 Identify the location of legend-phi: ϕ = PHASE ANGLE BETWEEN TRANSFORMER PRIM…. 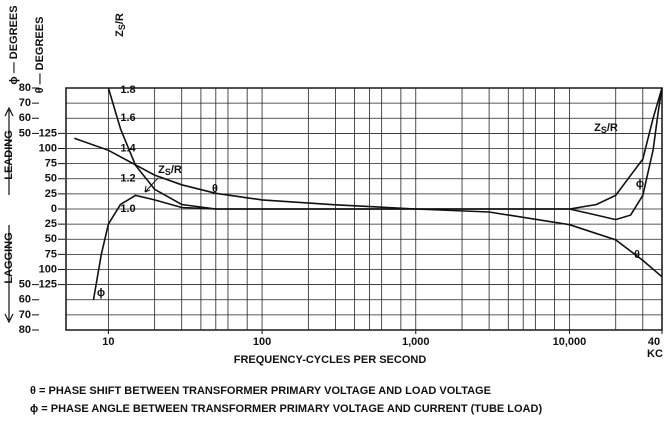
(286, 409).